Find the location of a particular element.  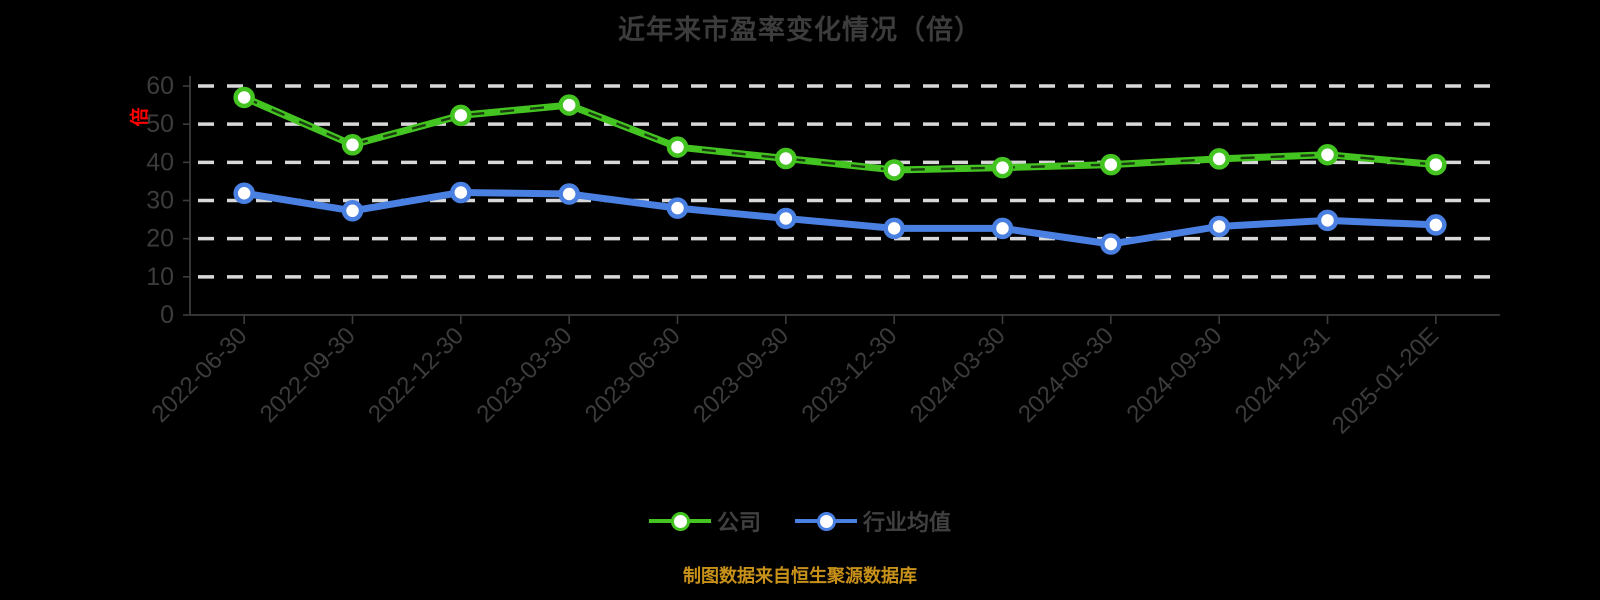

x-tick-label: 2024-09-30 is located at coordinates (1175, 375).